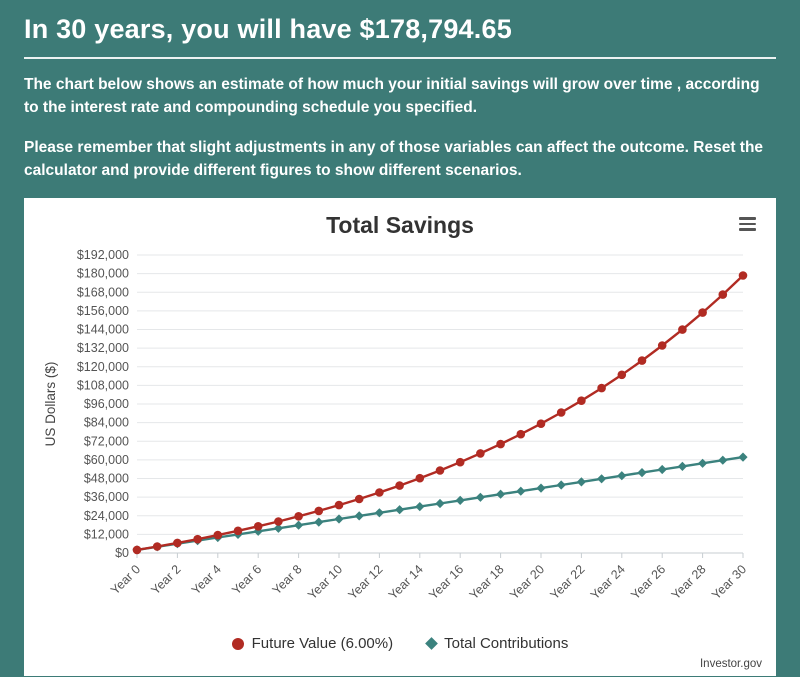 The width and height of the screenshot is (800, 677). Describe the element at coordinates (103, 292) in the screenshot. I see `svg-text: $168,000` at that location.